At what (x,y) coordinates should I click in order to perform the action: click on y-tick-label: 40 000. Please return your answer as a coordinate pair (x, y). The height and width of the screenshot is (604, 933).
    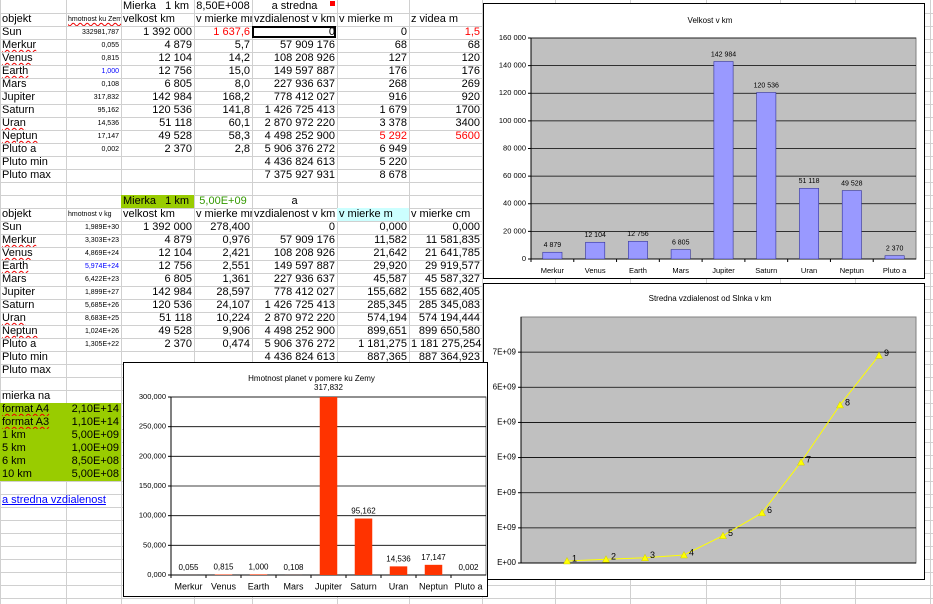
    Looking at the image, I should click on (514, 203).